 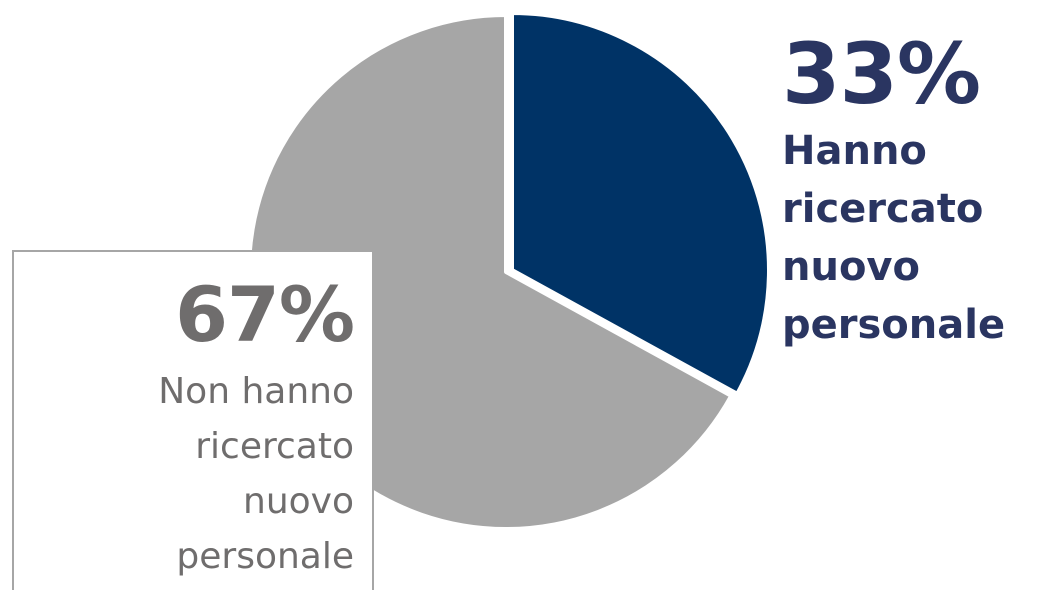 I want to click on slice-label-non-hanno: Non hanno ricercato nuovo personale, so click(x=256, y=474).